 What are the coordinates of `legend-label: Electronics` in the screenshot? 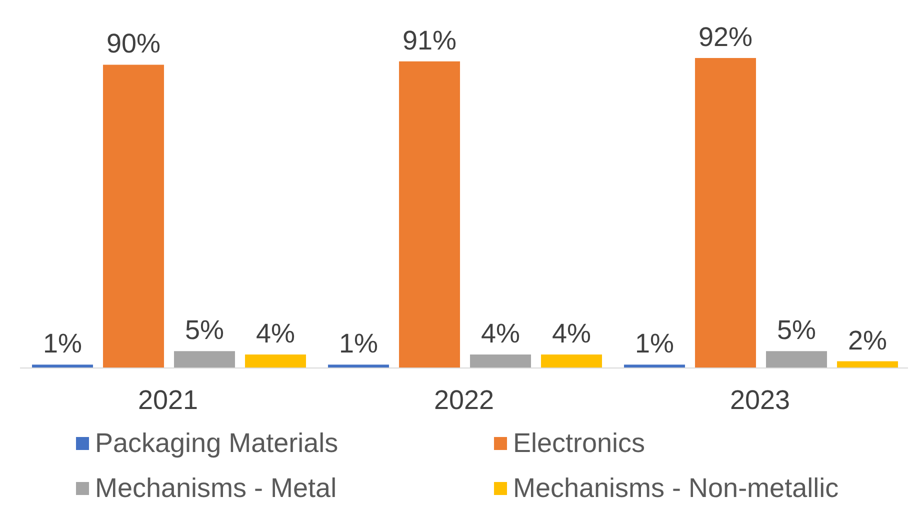 It's located at (579, 443).